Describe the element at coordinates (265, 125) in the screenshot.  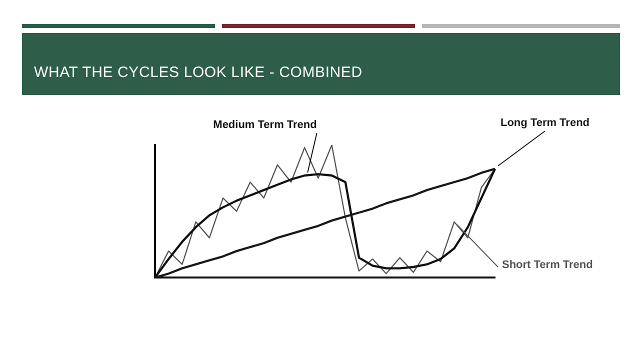
I see `text: Medium Term Trend` at that location.